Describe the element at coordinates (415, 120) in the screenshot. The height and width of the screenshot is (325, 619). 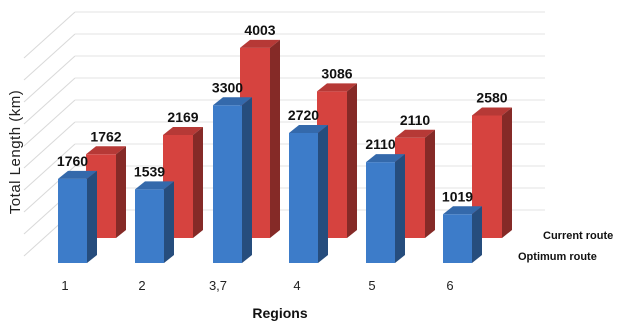
I see `data-label-current-route: 2110` at that location.